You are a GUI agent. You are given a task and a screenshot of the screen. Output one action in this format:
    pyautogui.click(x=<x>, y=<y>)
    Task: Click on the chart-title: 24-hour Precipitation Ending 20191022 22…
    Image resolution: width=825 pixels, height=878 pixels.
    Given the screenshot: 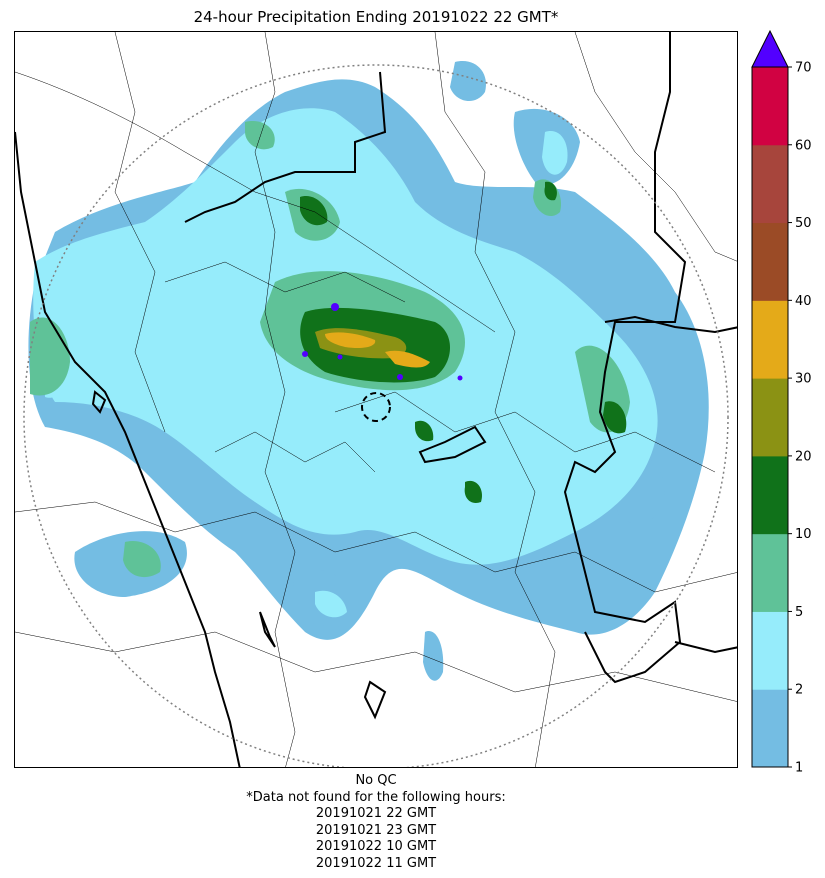 What is the action you would take?
    pyautogui.click(x=376, y=17)
    